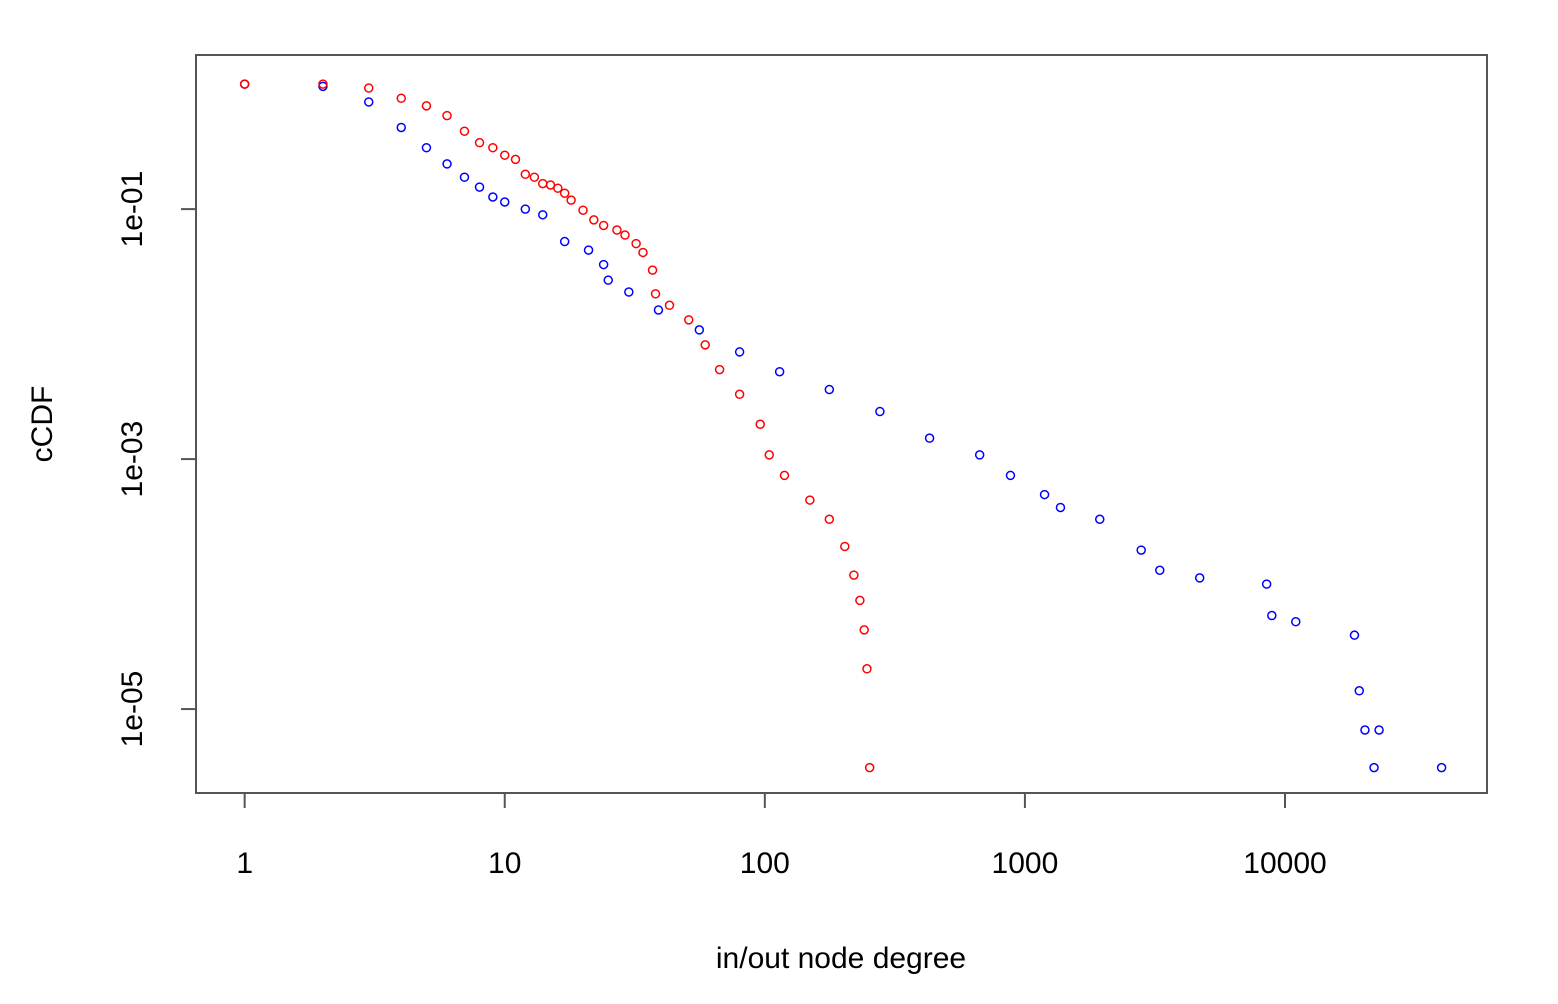 This screenshot has width=1558, height=1004. Describe the element at coordinates (504, 863) in the screenshot. I see `x-tick-label: 10` at that location.